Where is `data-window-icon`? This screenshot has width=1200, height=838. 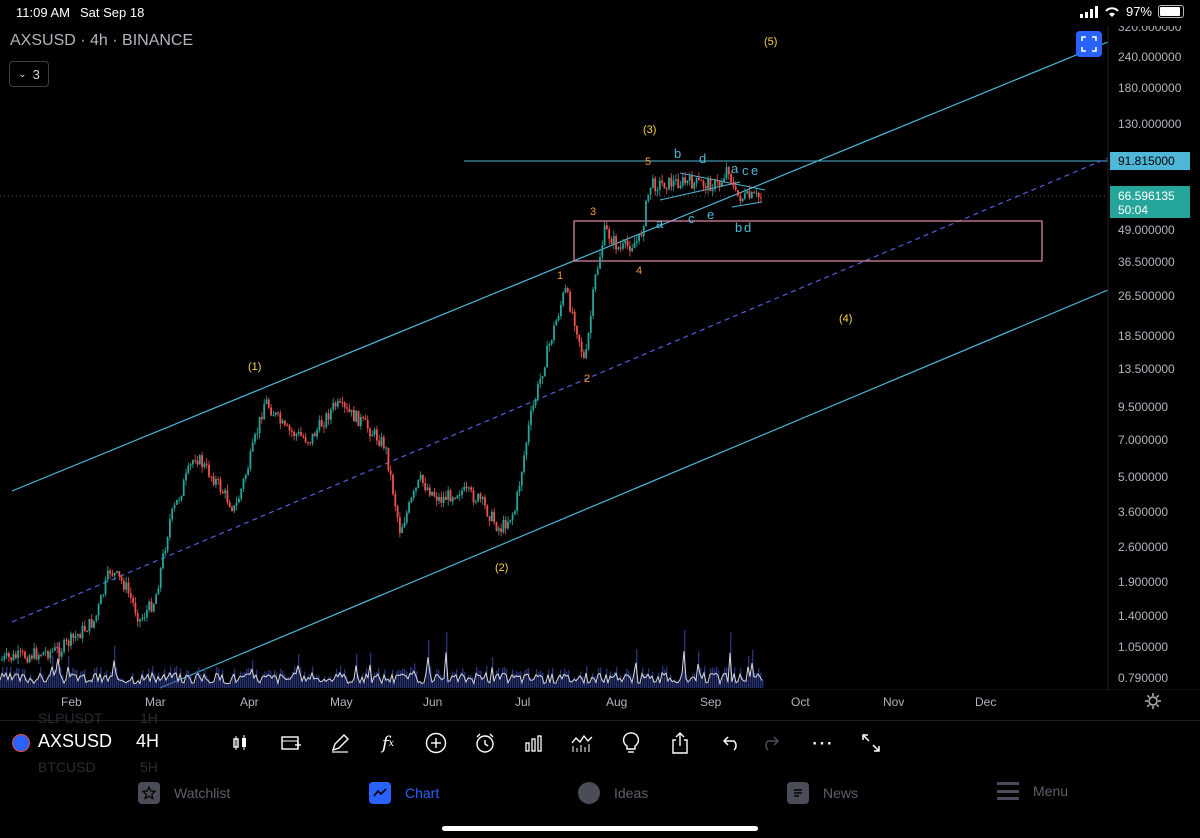 data-window-icon is located at coordinates (582, 743).